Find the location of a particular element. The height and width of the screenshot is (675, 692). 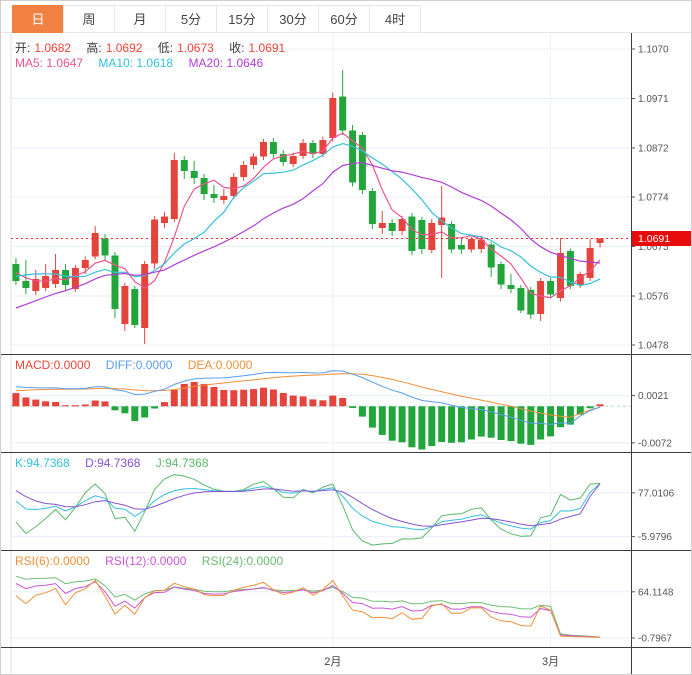

time-axis: 2月 3月 is located at coordinates (441, 662).